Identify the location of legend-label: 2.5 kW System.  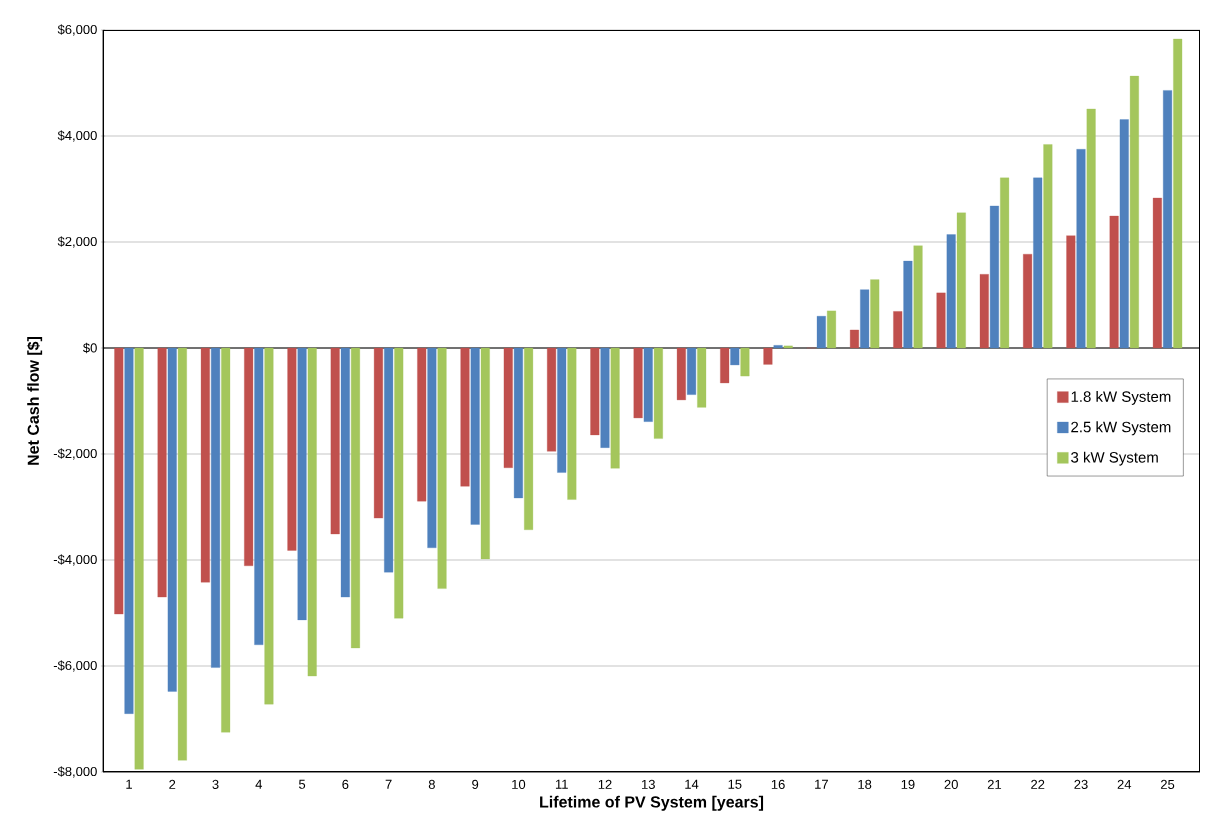
(1121, 428).